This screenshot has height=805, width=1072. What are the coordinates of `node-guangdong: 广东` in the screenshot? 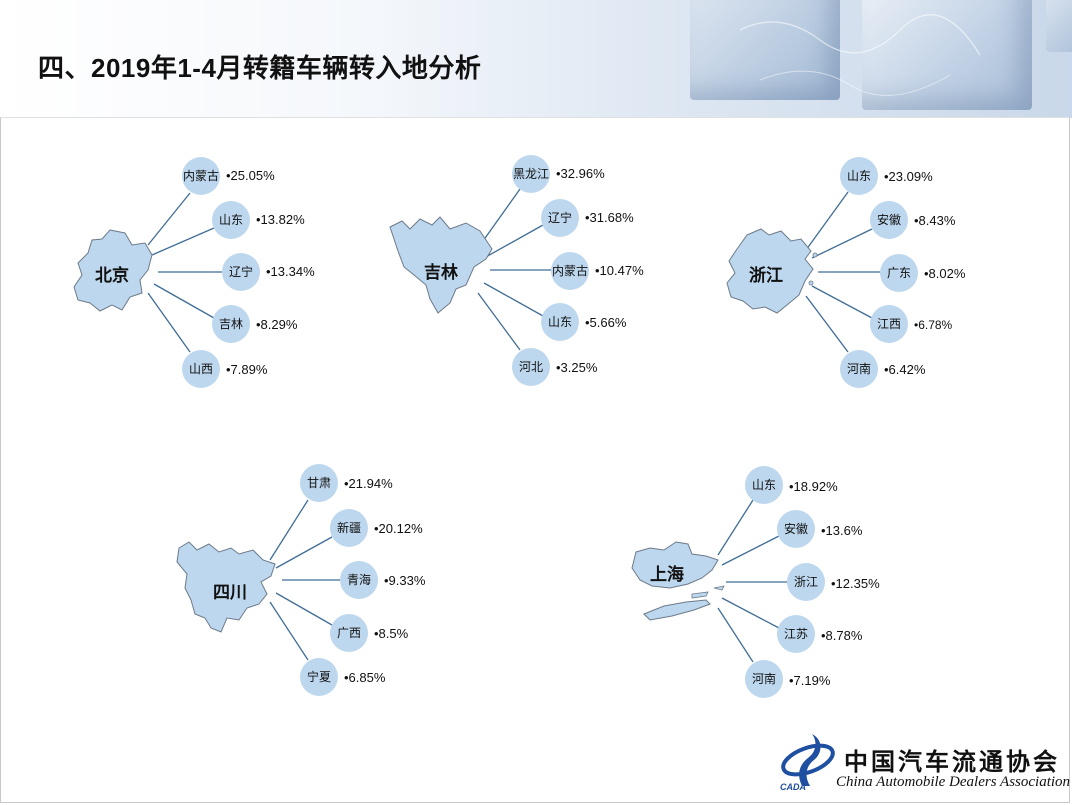 It's located at (899, 273).